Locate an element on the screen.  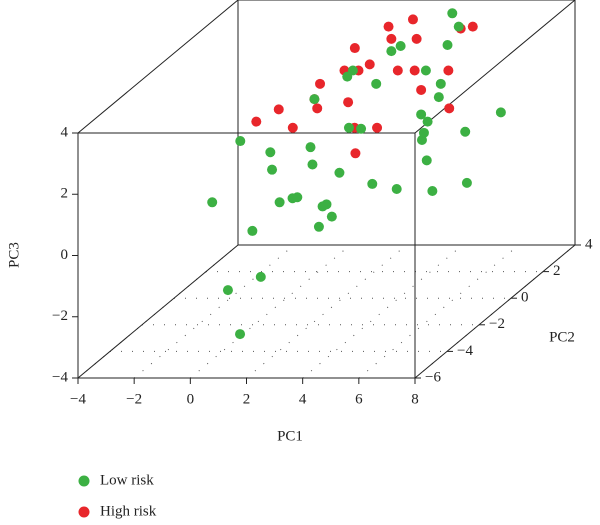
z-tick-label: 0 is located at coordinates (65, 255).